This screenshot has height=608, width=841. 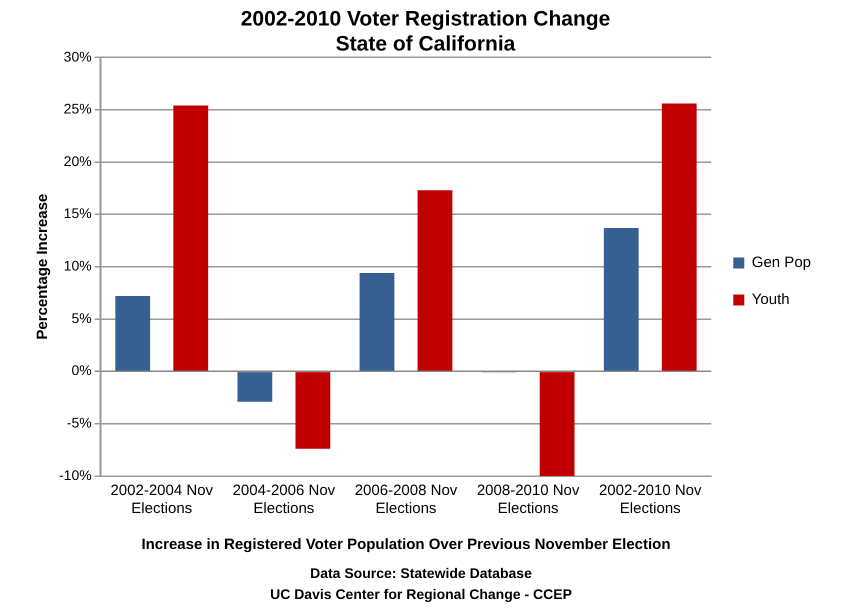 What do you see at coordinates (78, 213) in the screenshot?
I see `y-tick-label: 15%` at bounding box center [78, 213].